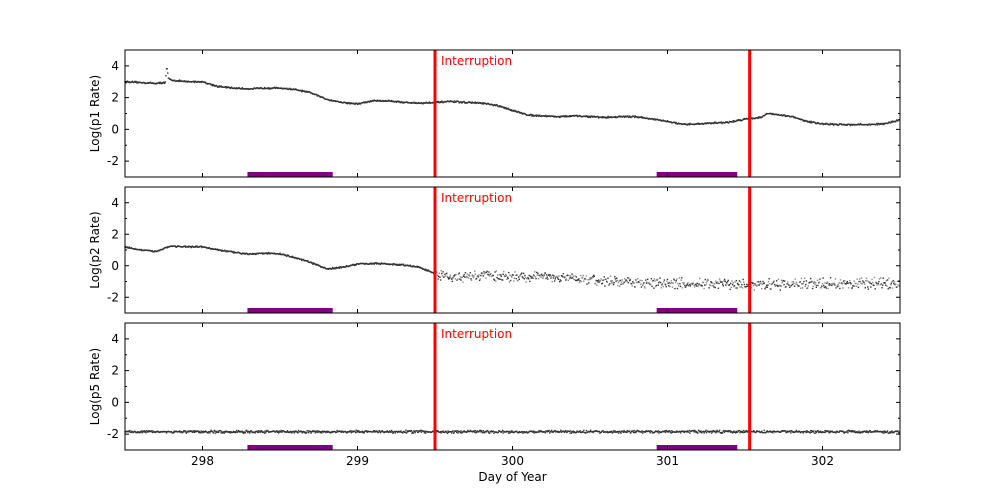 This screenshot has height=500, width=1000. What do you see at coordinates (115, 339) in the screenshot?
I see `y-tick-label: 4` at bounding box center [115, 339].